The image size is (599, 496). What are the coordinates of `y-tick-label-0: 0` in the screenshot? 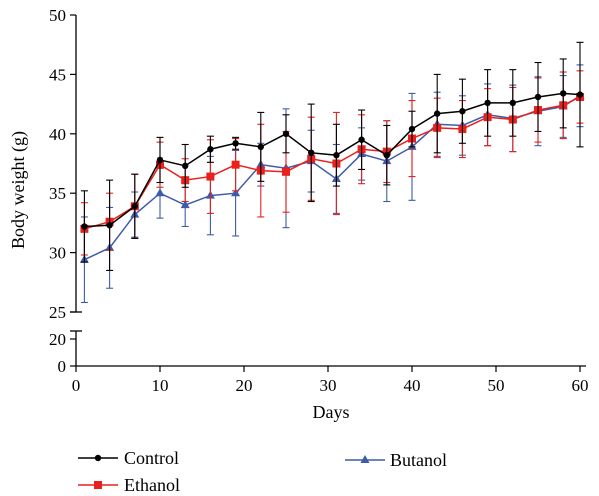 It's located at (62, 366).